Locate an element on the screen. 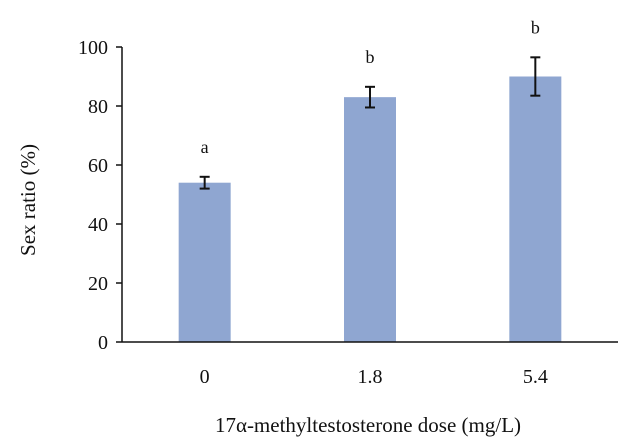 The width and height of the screenshot is (621, 441). significance-label: a is located at coordinates (205, 147).